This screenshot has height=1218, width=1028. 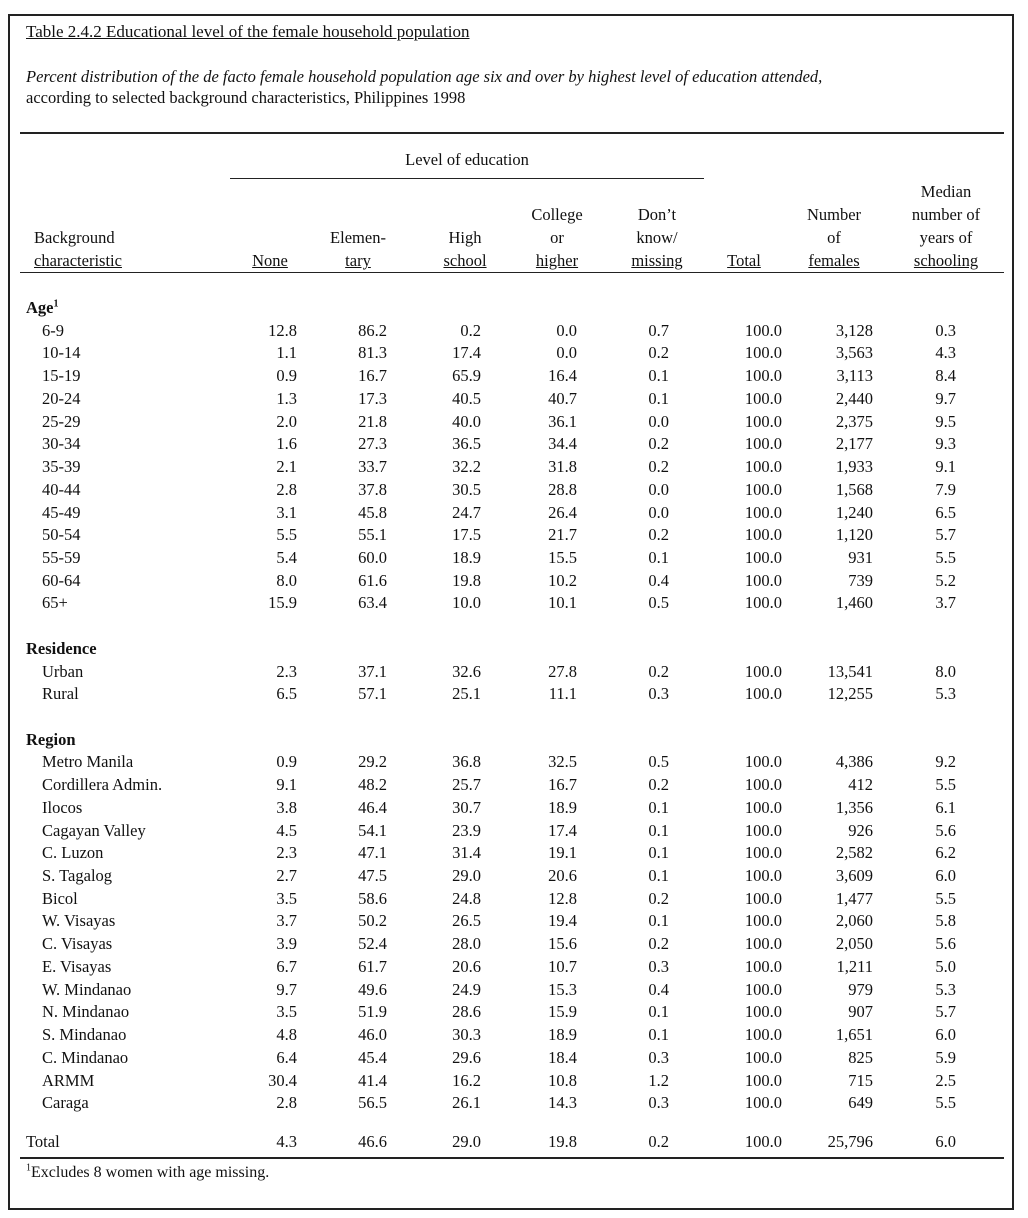 What do you see at coordinates (854, 444) in the screenshot?
I see `cell-number-of-females: 2,177` at bounding box center [854, 444].